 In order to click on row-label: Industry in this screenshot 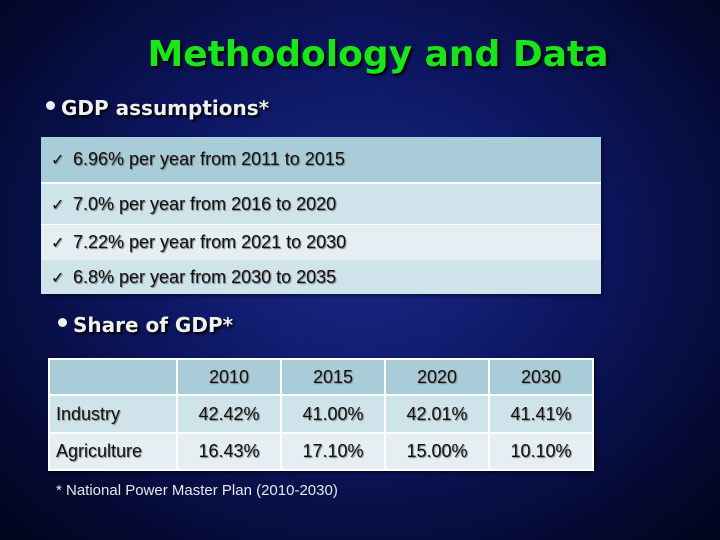, I will do `click(113, 414)`.